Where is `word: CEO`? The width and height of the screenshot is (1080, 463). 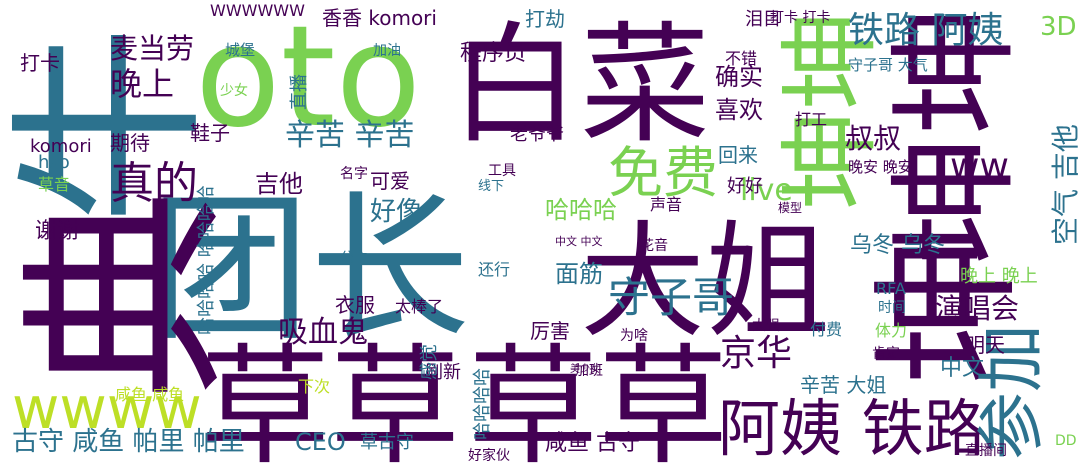
word: CEO is located at coordinates (320, 442).